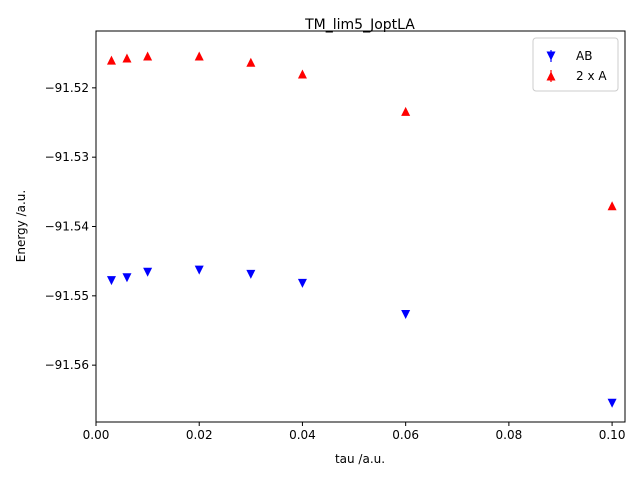 The width and height of the screenshot is (640, 480). Describe the element at coordinates (612, 435) in the screenshot. I see `x-tick-label: 0.10` at that location.